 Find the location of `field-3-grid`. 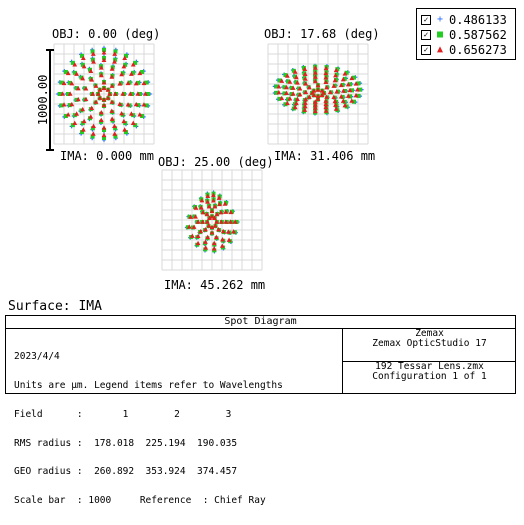

field-3-grid is located at coordinates (212, 220).